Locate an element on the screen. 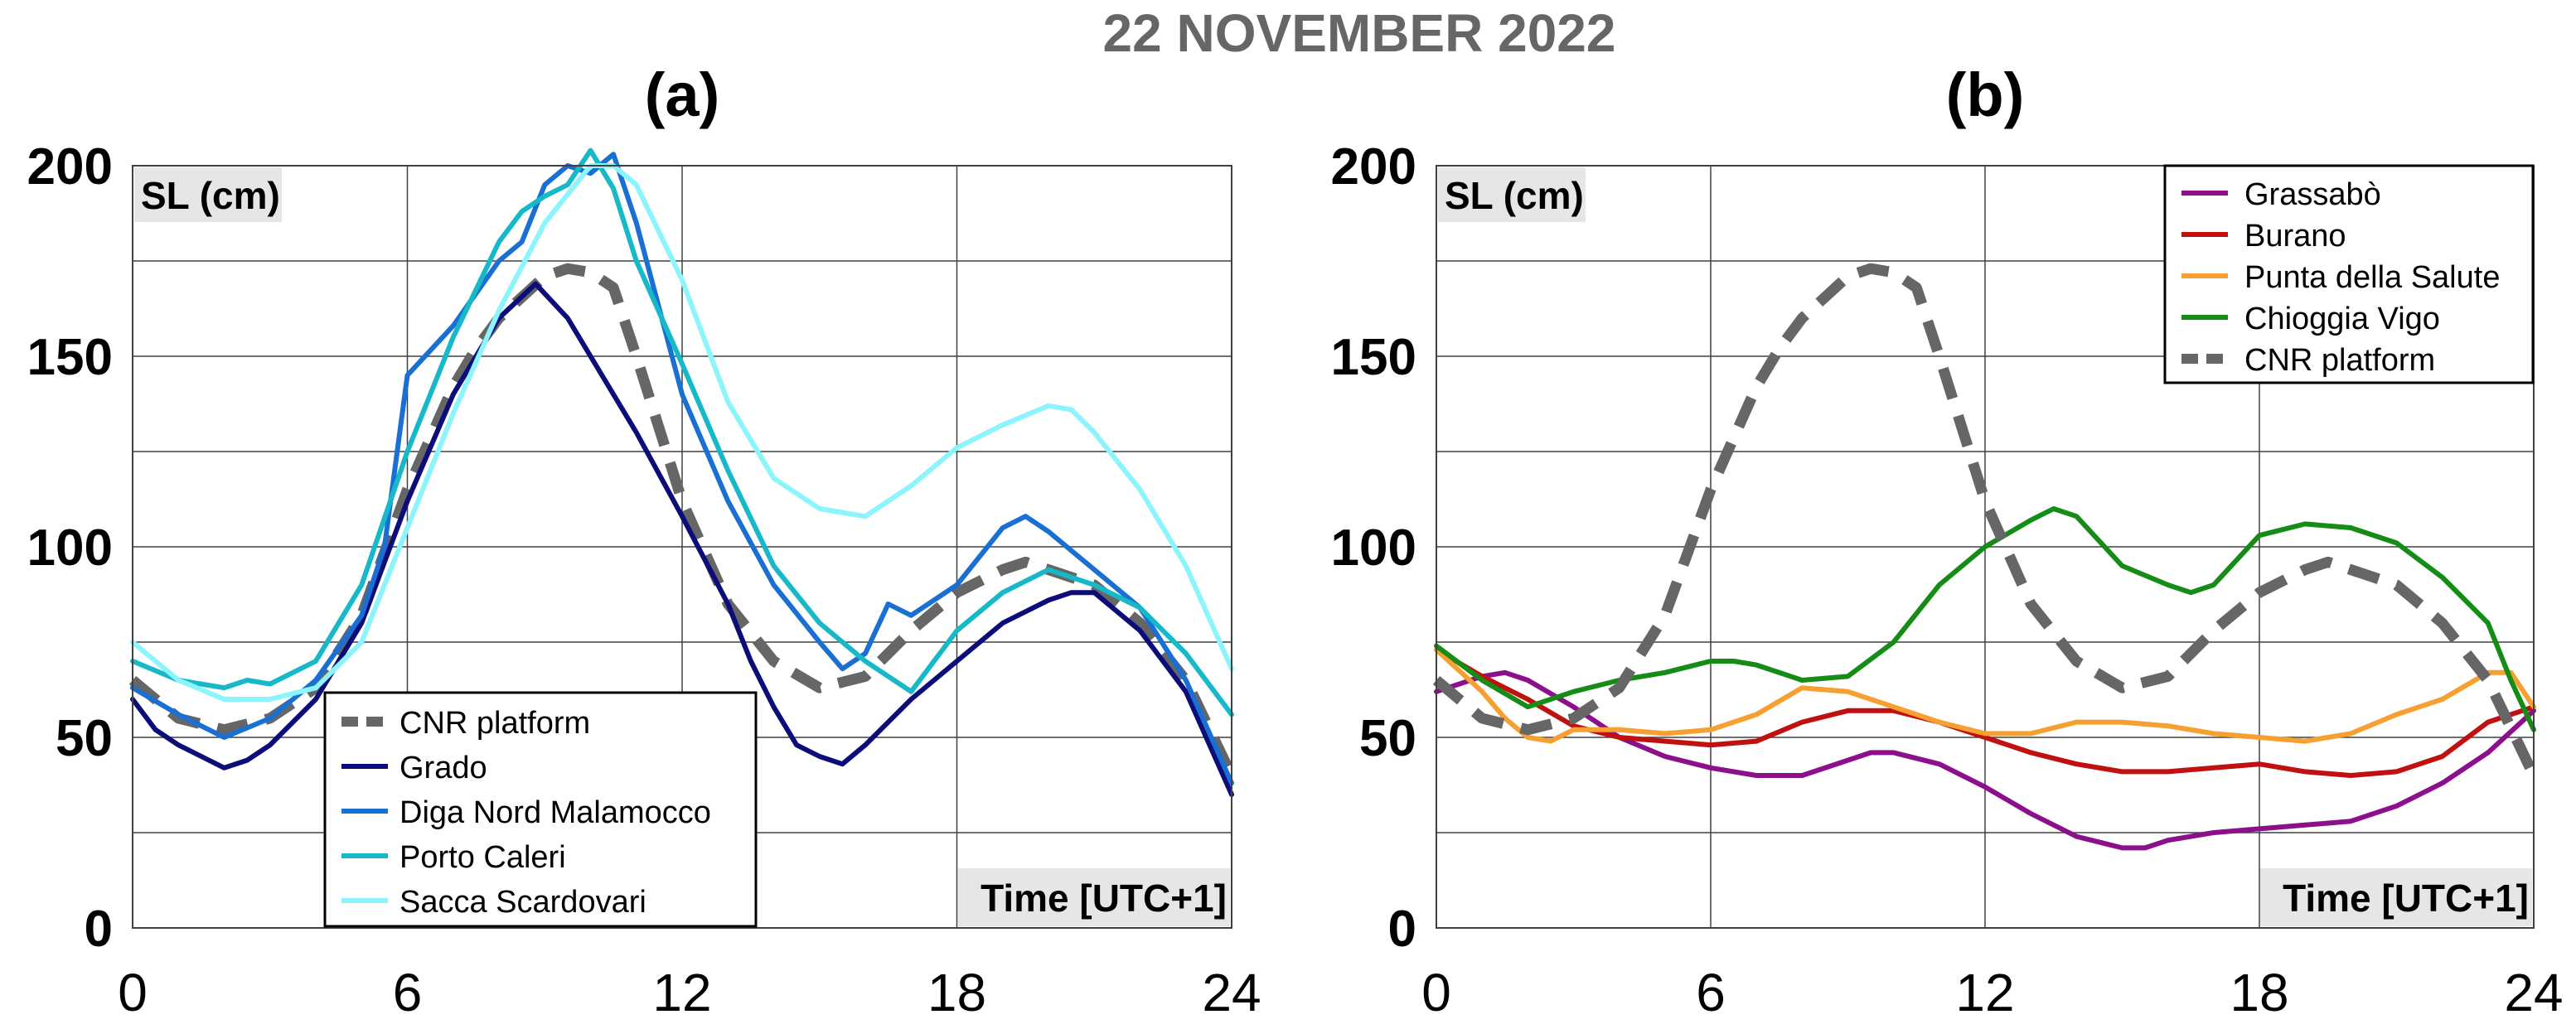 The width and height of the screenshot is (2576, 1029). legend-frame is located at coordinates (540, 809).